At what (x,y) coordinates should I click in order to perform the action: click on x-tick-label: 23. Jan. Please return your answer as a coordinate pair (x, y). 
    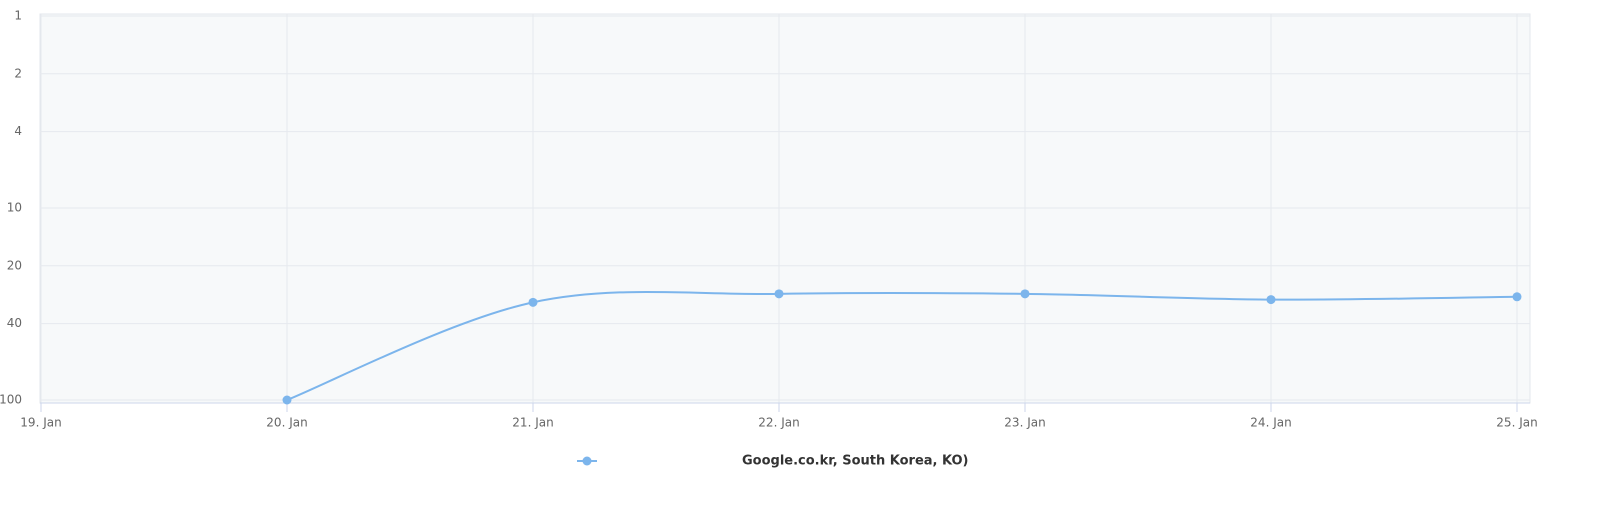
    Looking at the image, I should click on (1024, 423).